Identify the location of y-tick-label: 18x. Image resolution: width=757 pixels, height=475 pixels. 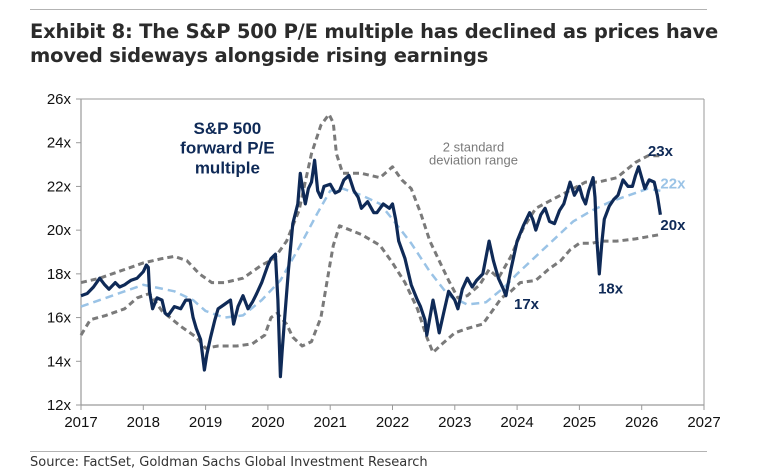
(59, 274).